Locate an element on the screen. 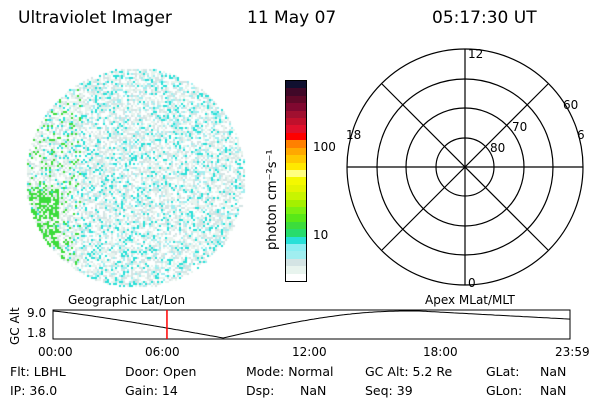  x-tick-1800: 18:00 is located at coordinates (440, 352).